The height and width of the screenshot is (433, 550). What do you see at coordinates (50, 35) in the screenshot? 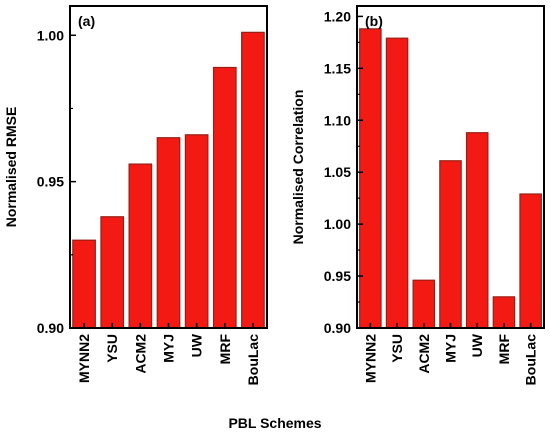
I see `y-tick-label-a: 1.00` at bounding box center [50, 35].